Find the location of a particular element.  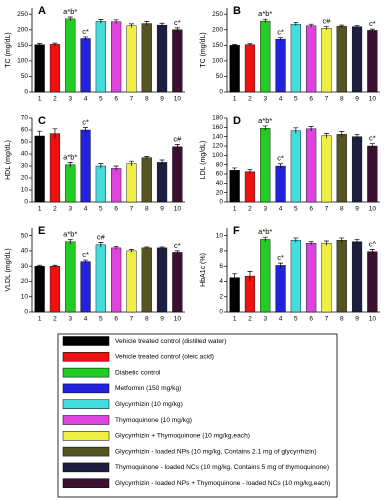

y-tick-label: 10 is located at coordinates (25, 296).